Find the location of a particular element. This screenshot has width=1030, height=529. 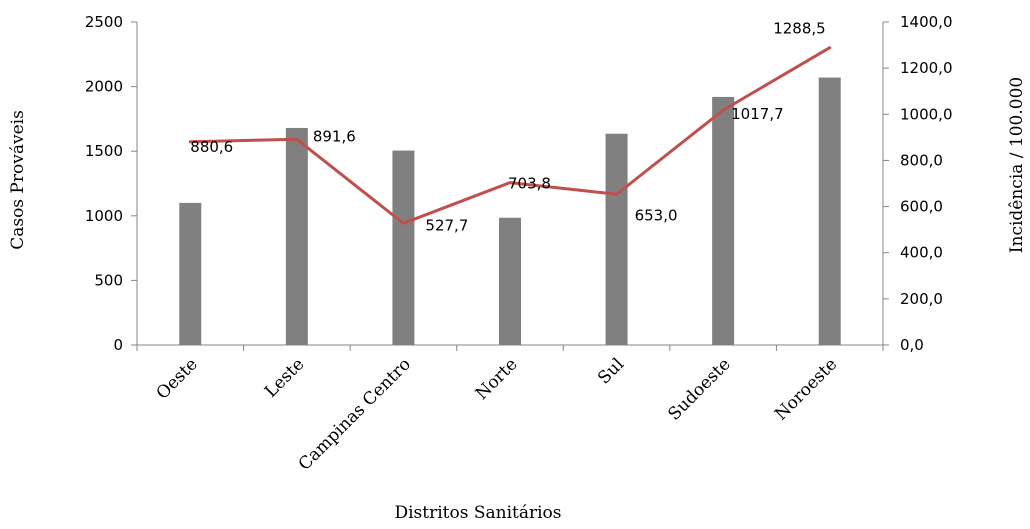

x-tick-label: Norte is located at coordinates (497, 379).